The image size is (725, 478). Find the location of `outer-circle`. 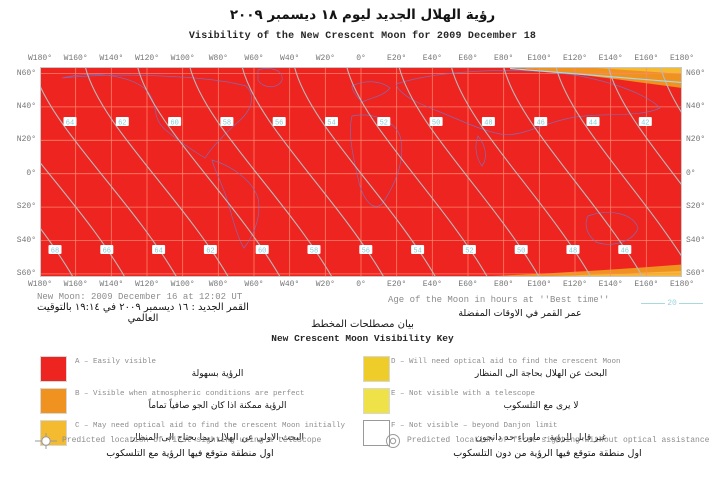

outer-circle is located at coordinates (393, 441).